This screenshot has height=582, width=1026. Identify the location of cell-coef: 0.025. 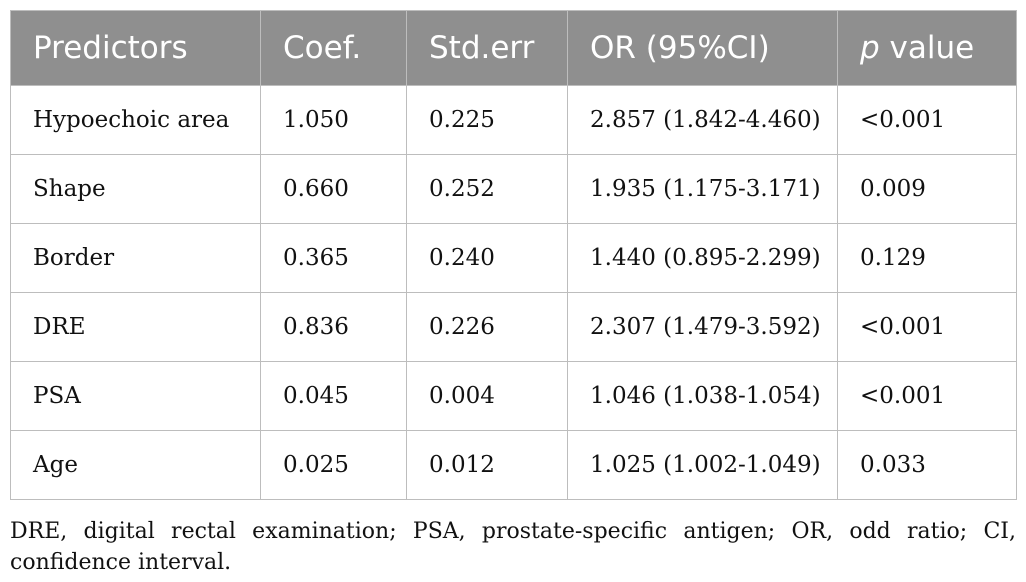
(333, 465).